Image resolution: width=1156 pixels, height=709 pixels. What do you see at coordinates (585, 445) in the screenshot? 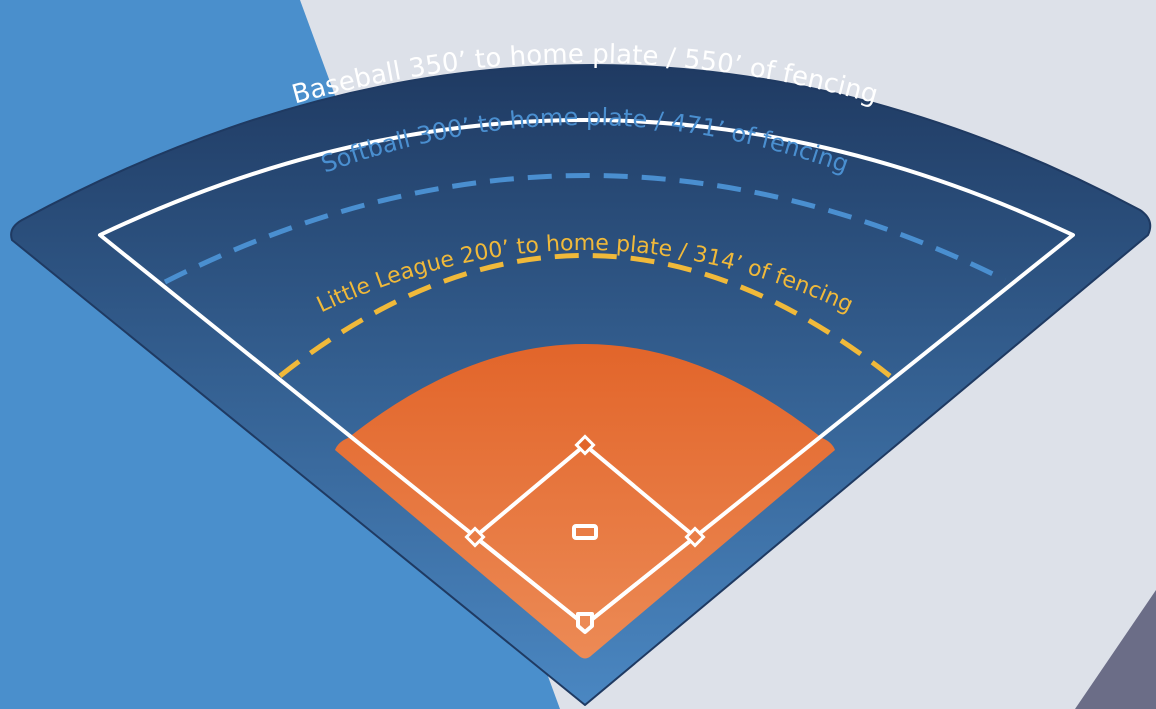
I see `second-base` at bounding box center [585, 445].